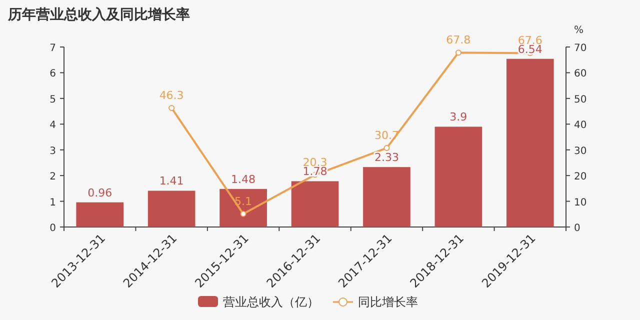 The width and height of the screenshot is (640, 320). I want to click on y-tick-label: 0, so click(53, 228).